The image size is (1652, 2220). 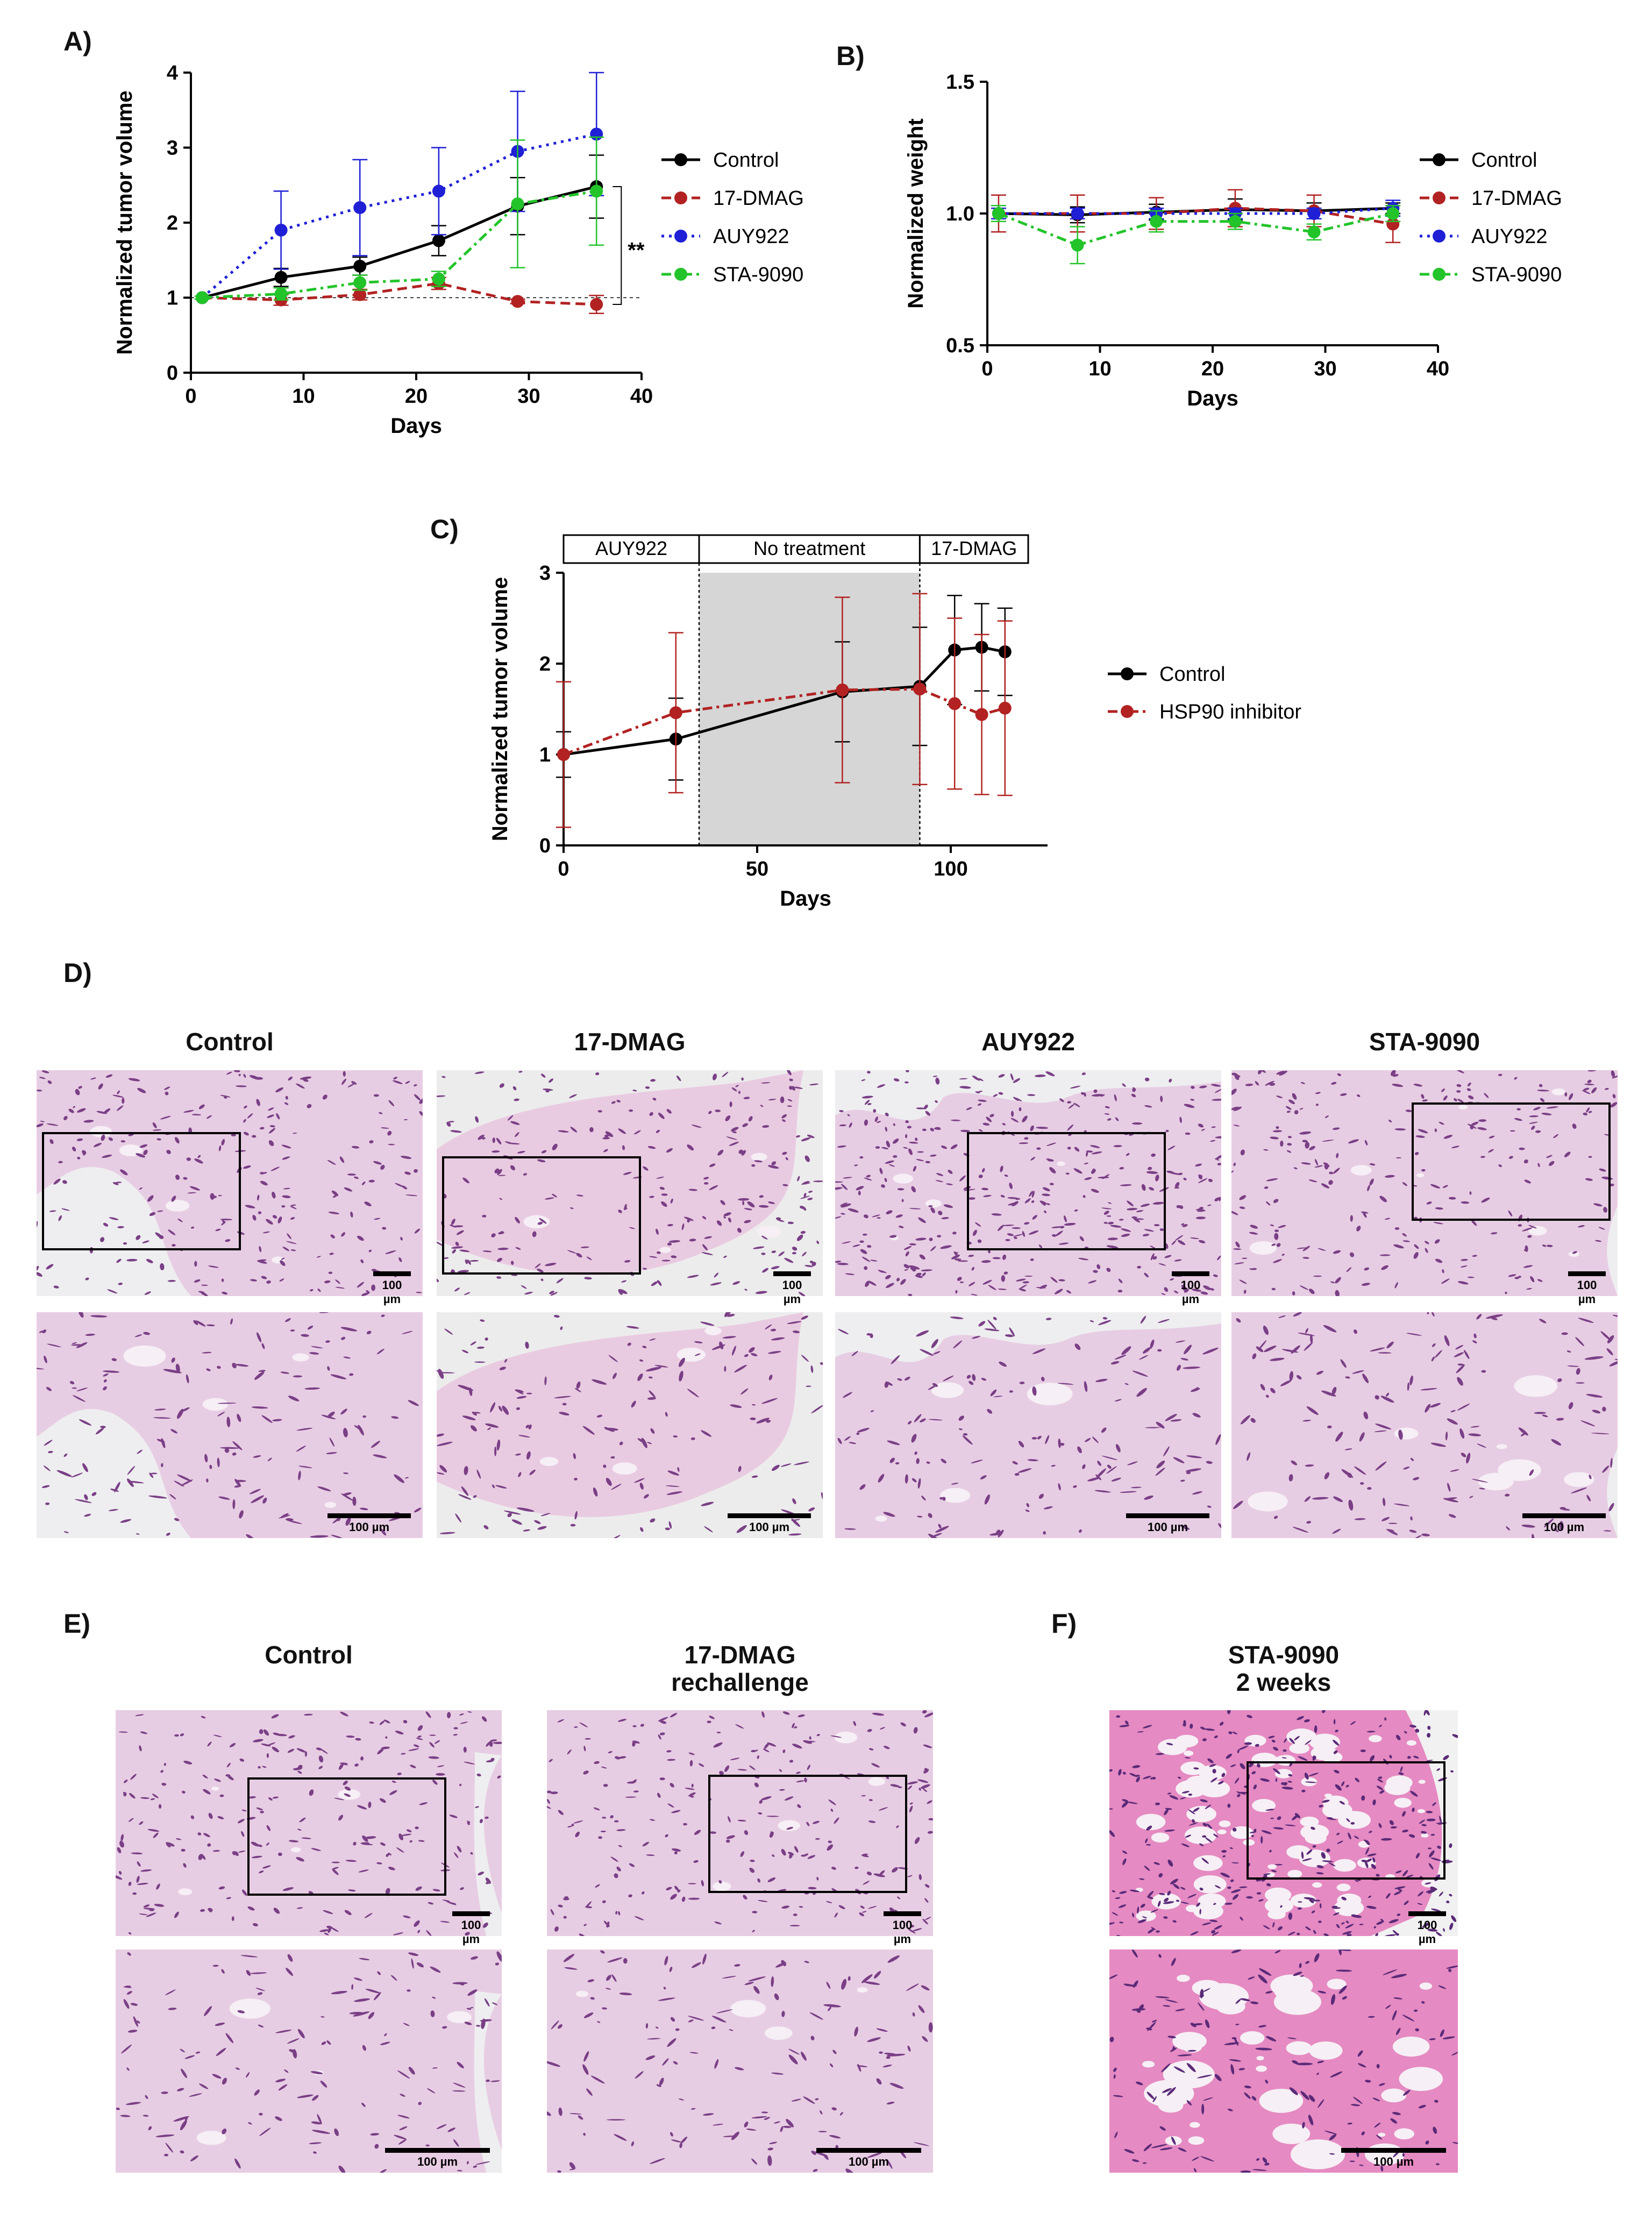 What do you see at coordinates (960, 82) in the screenshot?
I see `y-tick-label: 1.5` at bounding box center [960, 82].